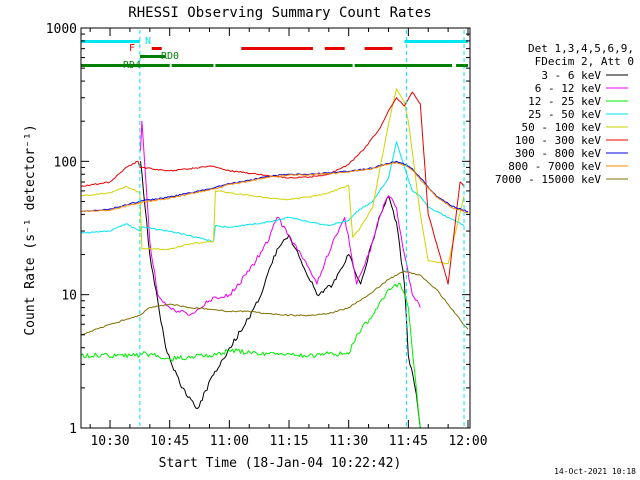 Image resolution: width=640 pixels, height=480 pixels. Describe the element at coordinates (69, 296) in the screenshot. I see `y-tick-label-1: 10` at that location.